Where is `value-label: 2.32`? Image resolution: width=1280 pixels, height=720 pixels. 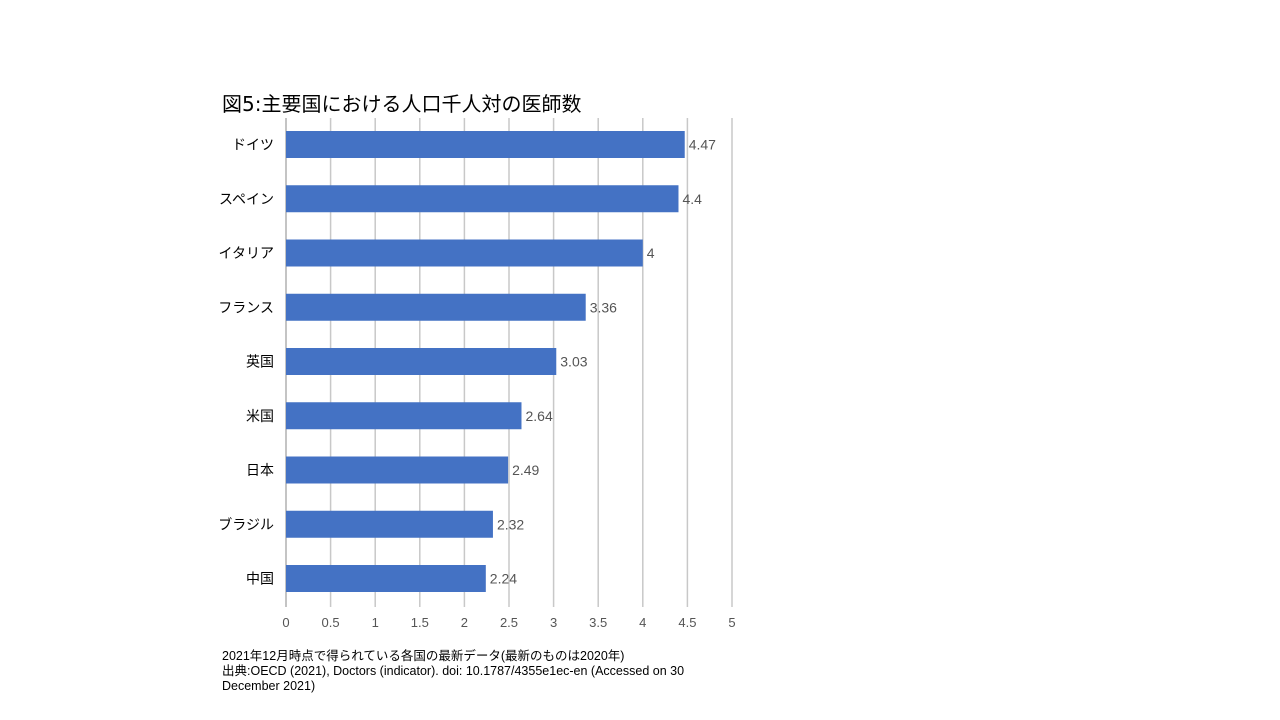
value-label: 2.32 is located at coordinates (510, 524).